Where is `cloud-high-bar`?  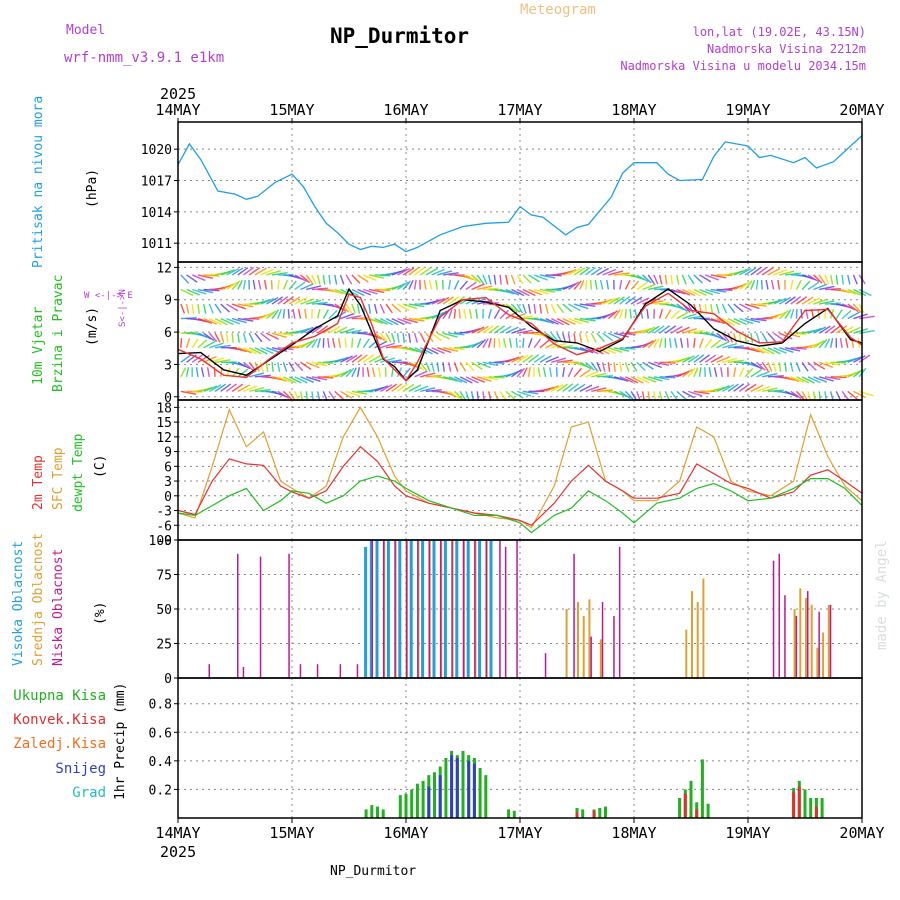 cloud-high-bar is located at coordinates (371, 609).